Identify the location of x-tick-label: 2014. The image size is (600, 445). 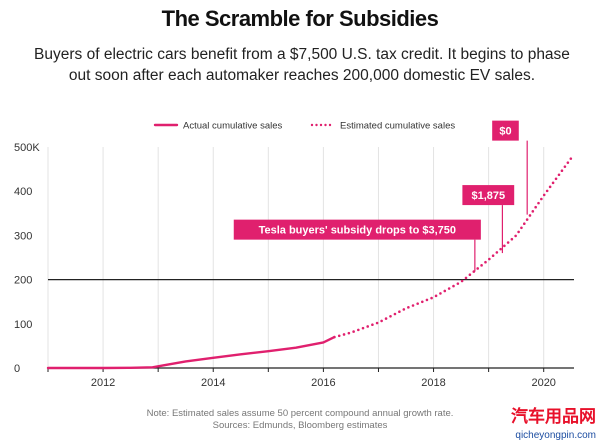
(213, 383).